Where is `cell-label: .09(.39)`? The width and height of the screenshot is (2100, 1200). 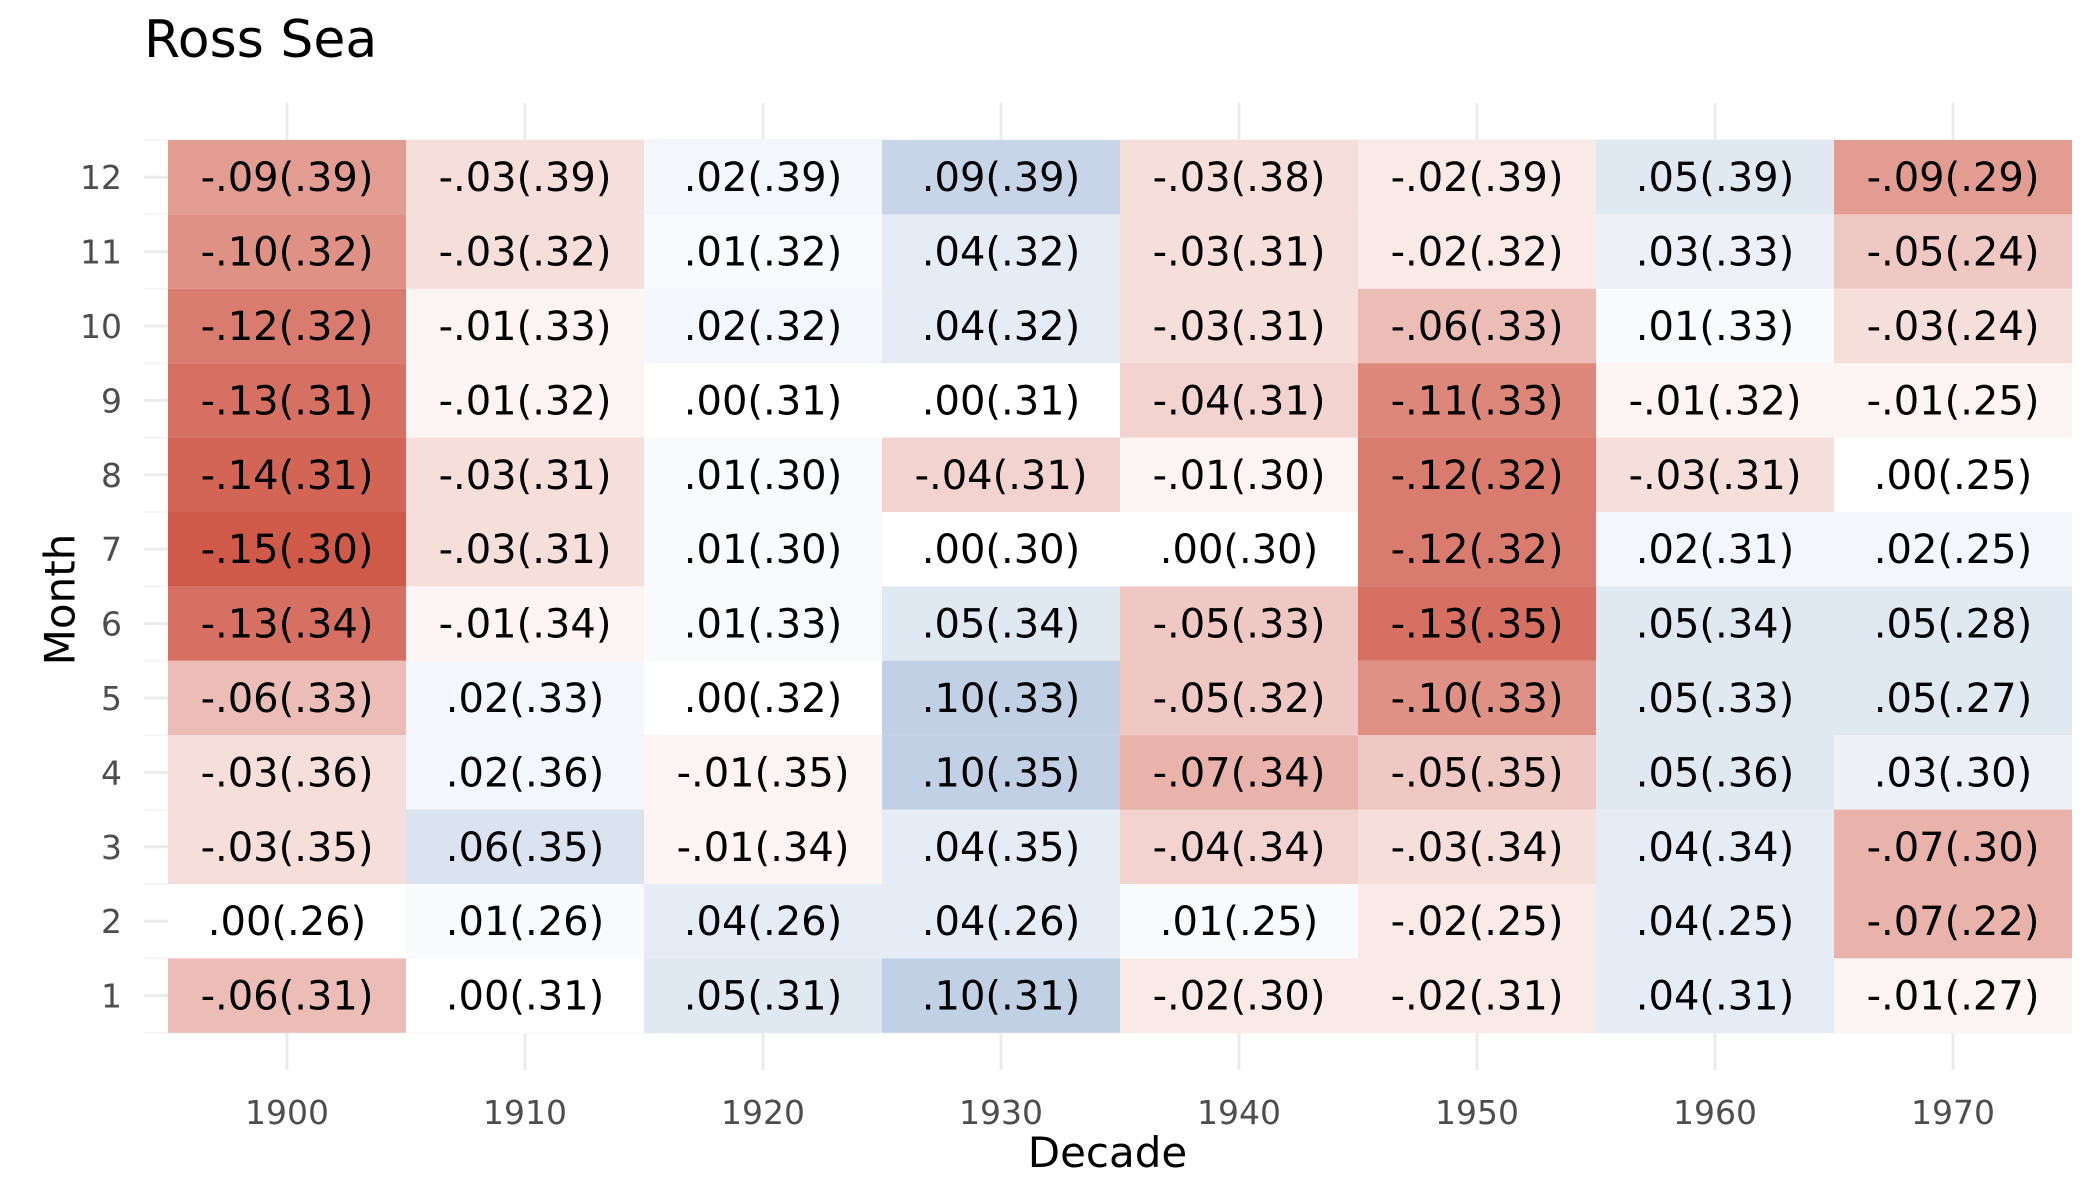
cell-label: .09(.39) is located at coordinates (1001, 178).